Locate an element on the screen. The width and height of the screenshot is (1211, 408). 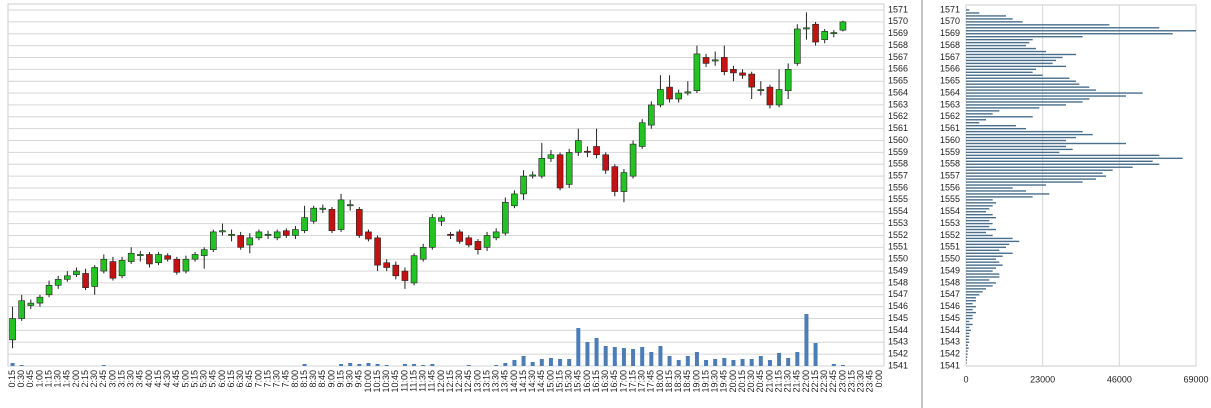
y-tick-label: 1561 is located at coordinates (950, 128).